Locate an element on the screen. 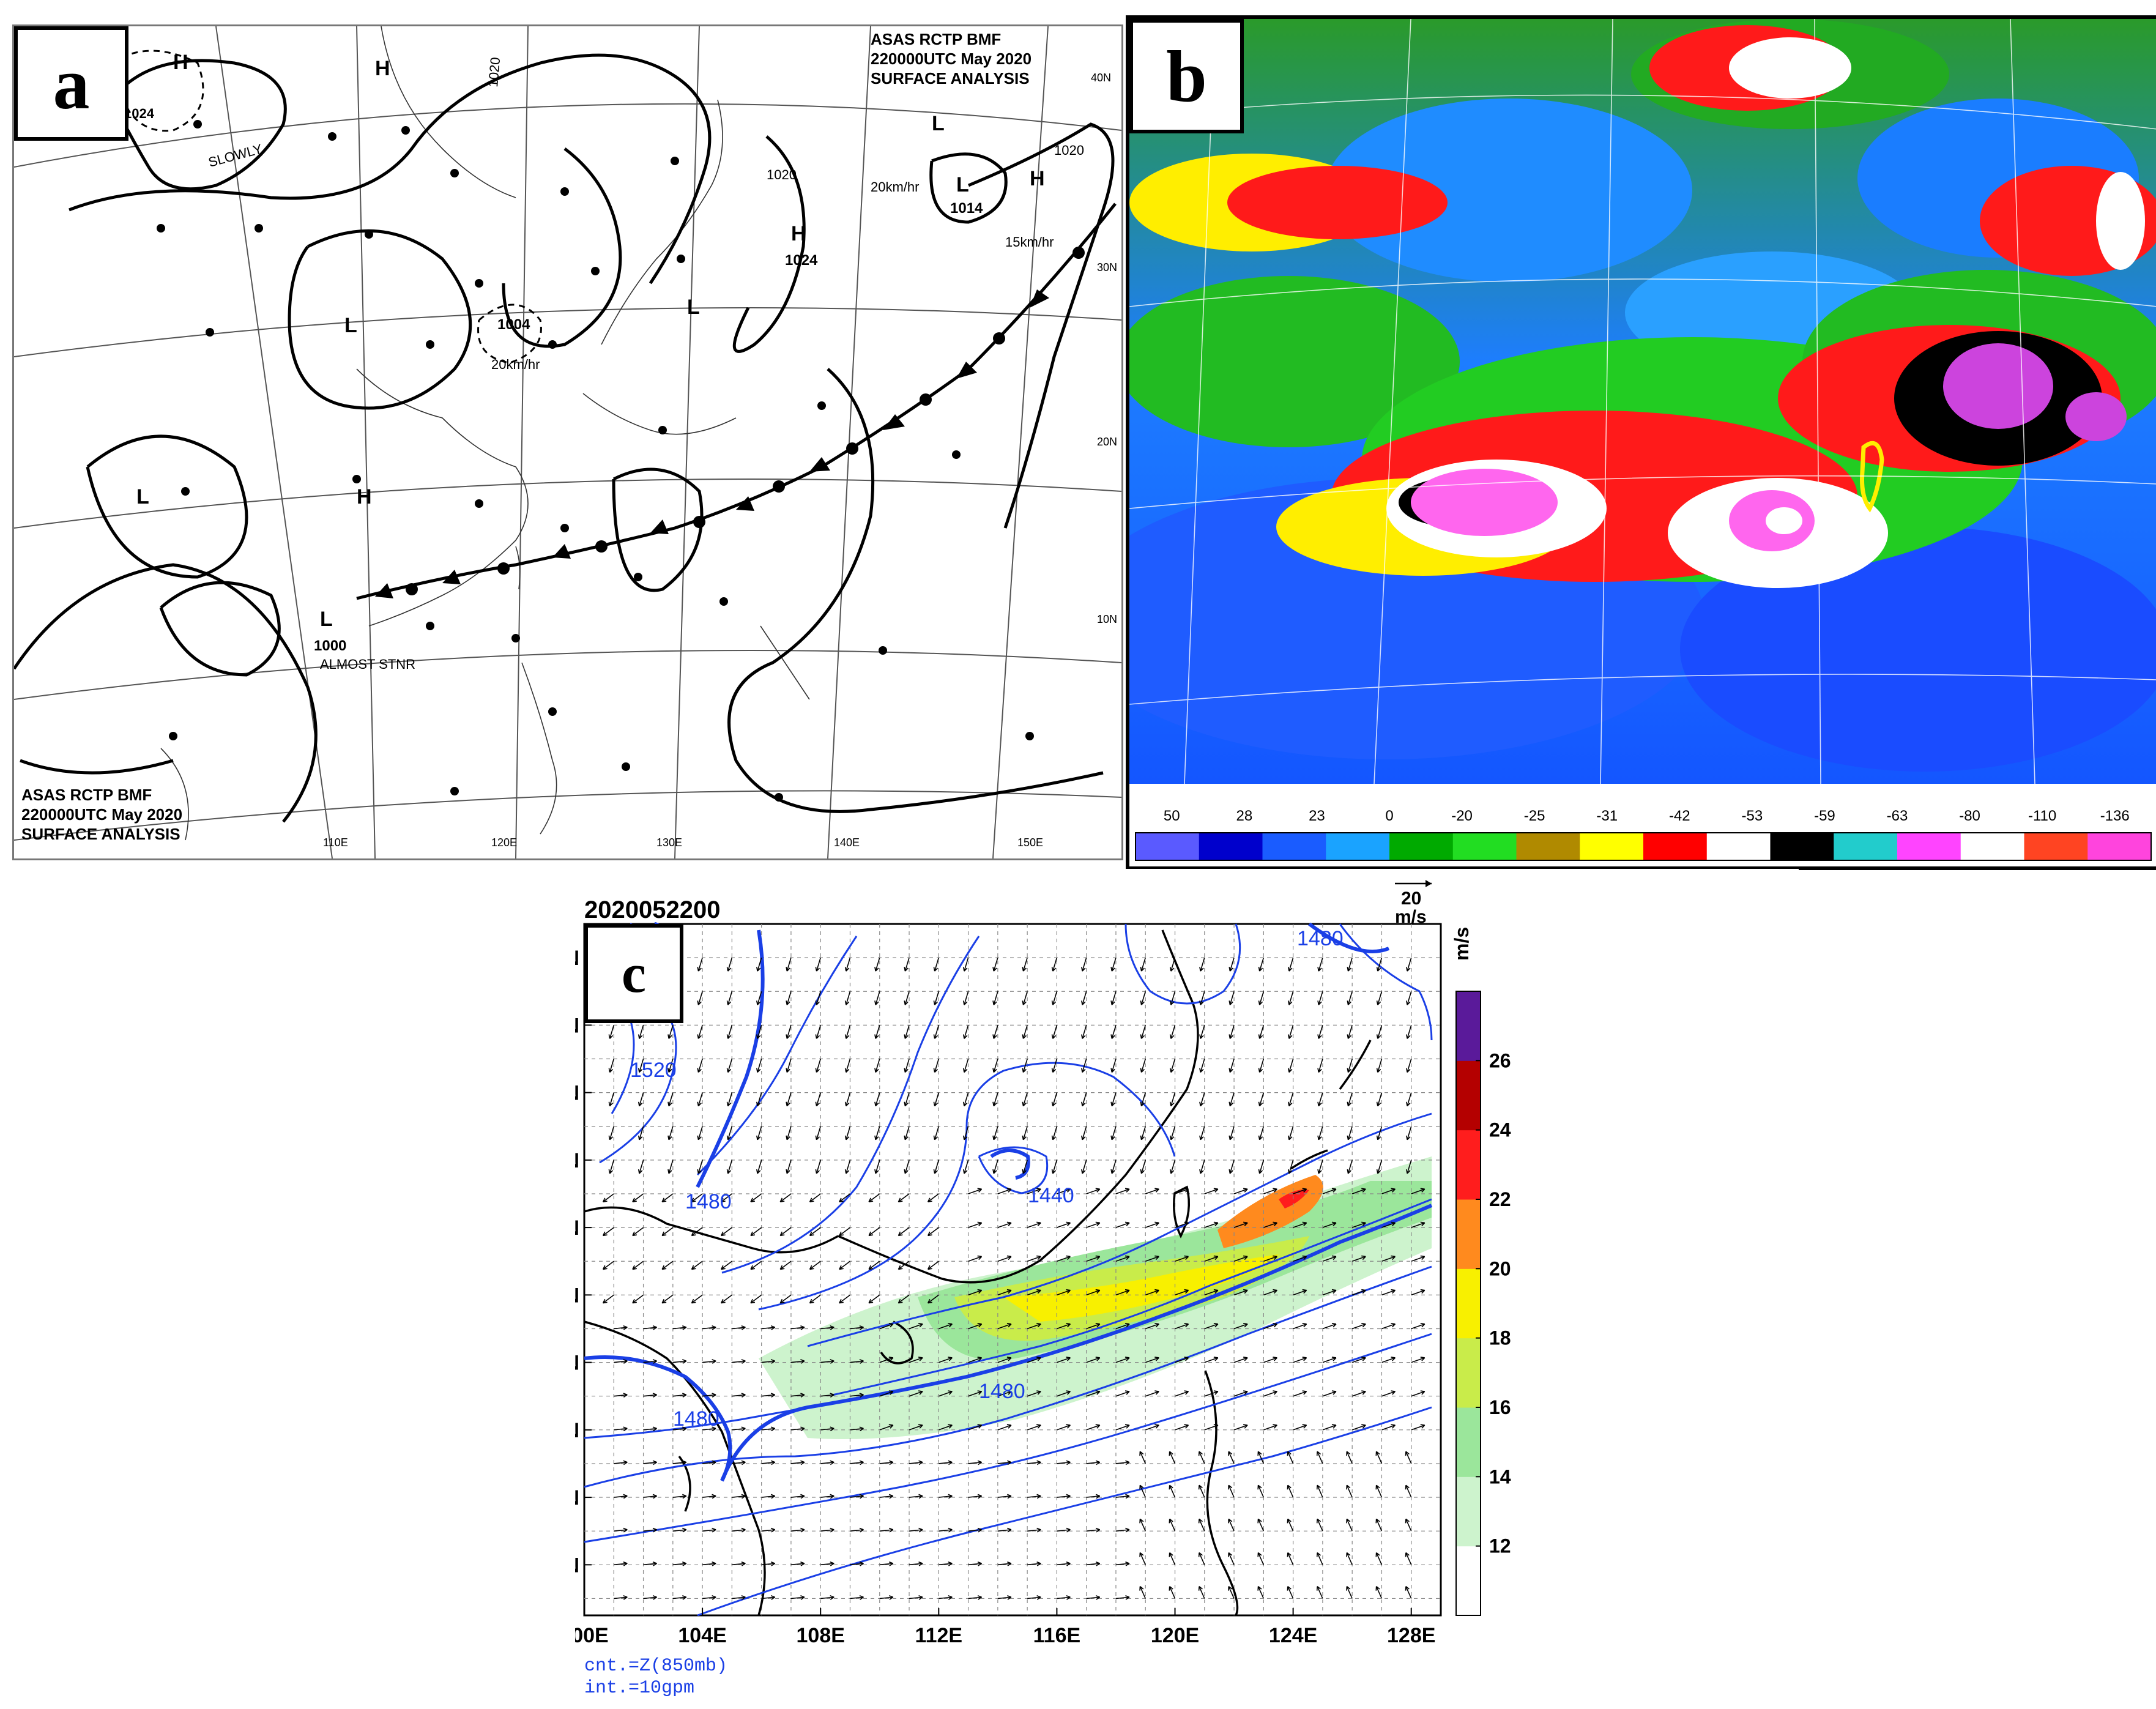 The width and height of the screenshot is (2156, 1709). lat-tick-label: 26N is located at coordinates (577, 1160).